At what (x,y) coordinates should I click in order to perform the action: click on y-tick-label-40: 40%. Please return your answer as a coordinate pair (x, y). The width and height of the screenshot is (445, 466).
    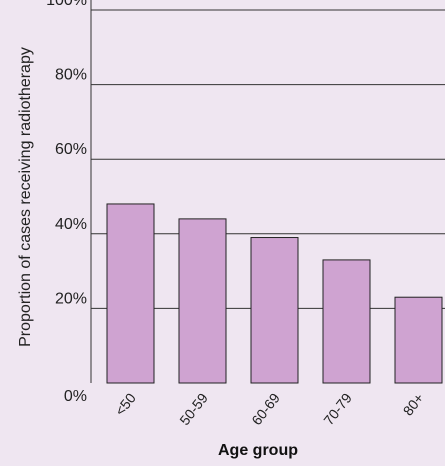
    Looking at the image, I should click on (71, 224).